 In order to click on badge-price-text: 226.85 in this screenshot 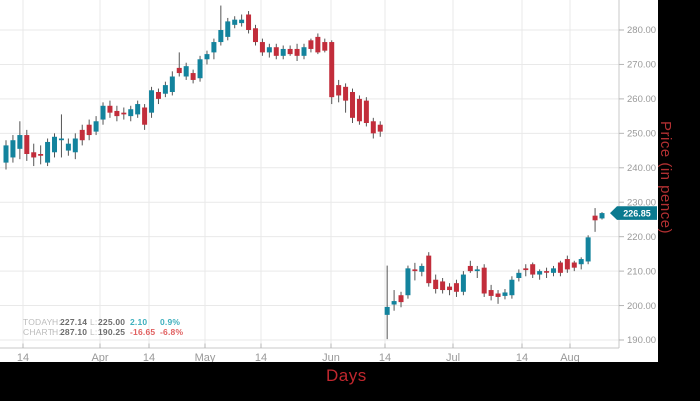, I will do `click(637, 213)`.